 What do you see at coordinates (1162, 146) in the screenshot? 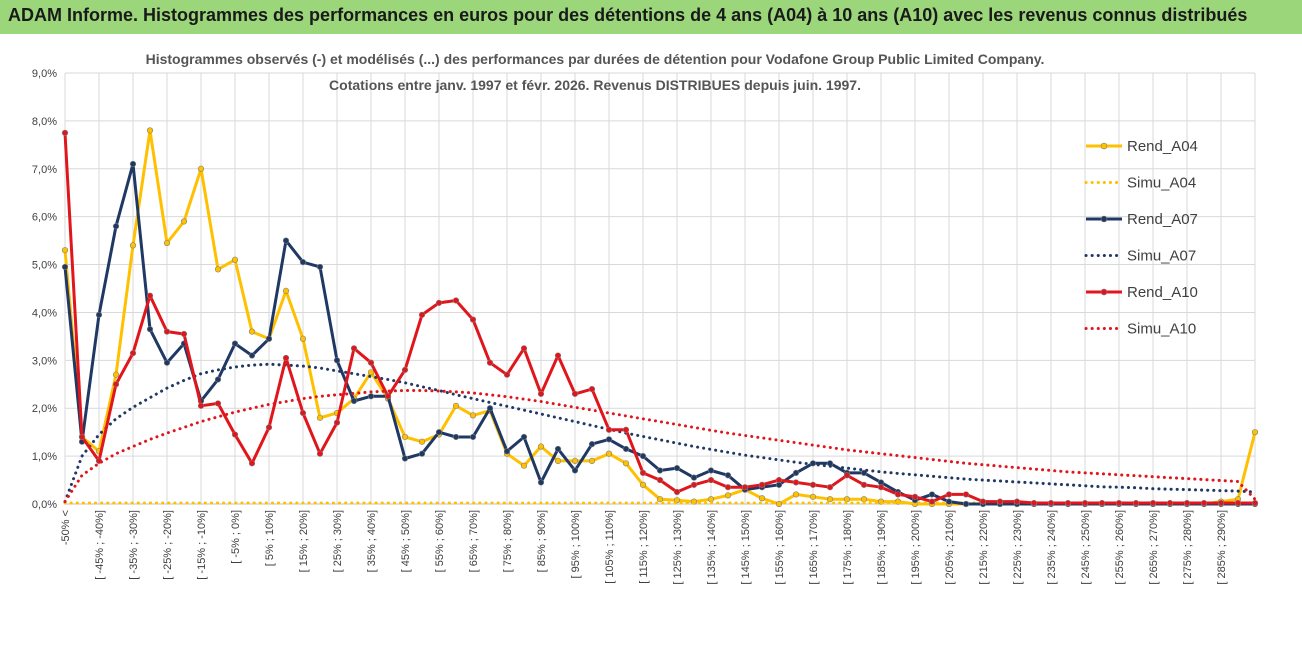
I see `legend-label-rend-a04: Rend_A04` at bounding box center [1162, 146].